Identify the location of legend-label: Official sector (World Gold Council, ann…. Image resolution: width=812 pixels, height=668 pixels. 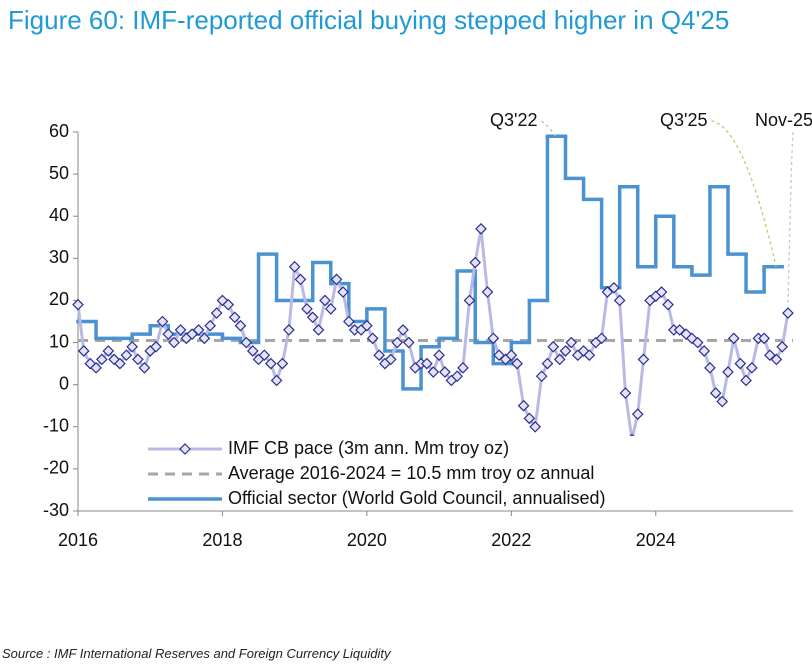
(417, 498).